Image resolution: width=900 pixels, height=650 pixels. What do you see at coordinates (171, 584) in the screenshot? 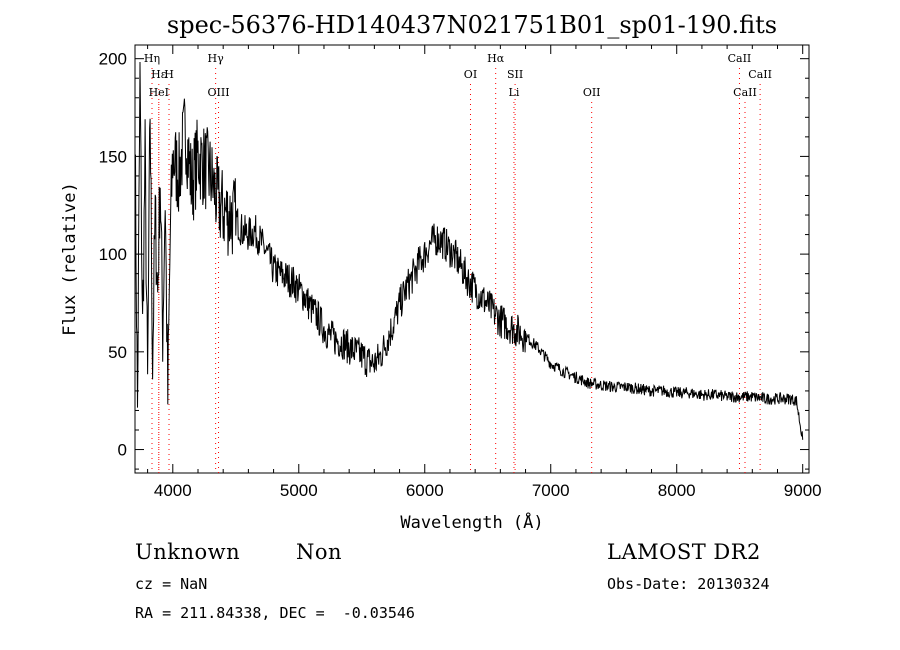
I see `redshift-cz: cz = NaN` at bounding box center [171, 584].